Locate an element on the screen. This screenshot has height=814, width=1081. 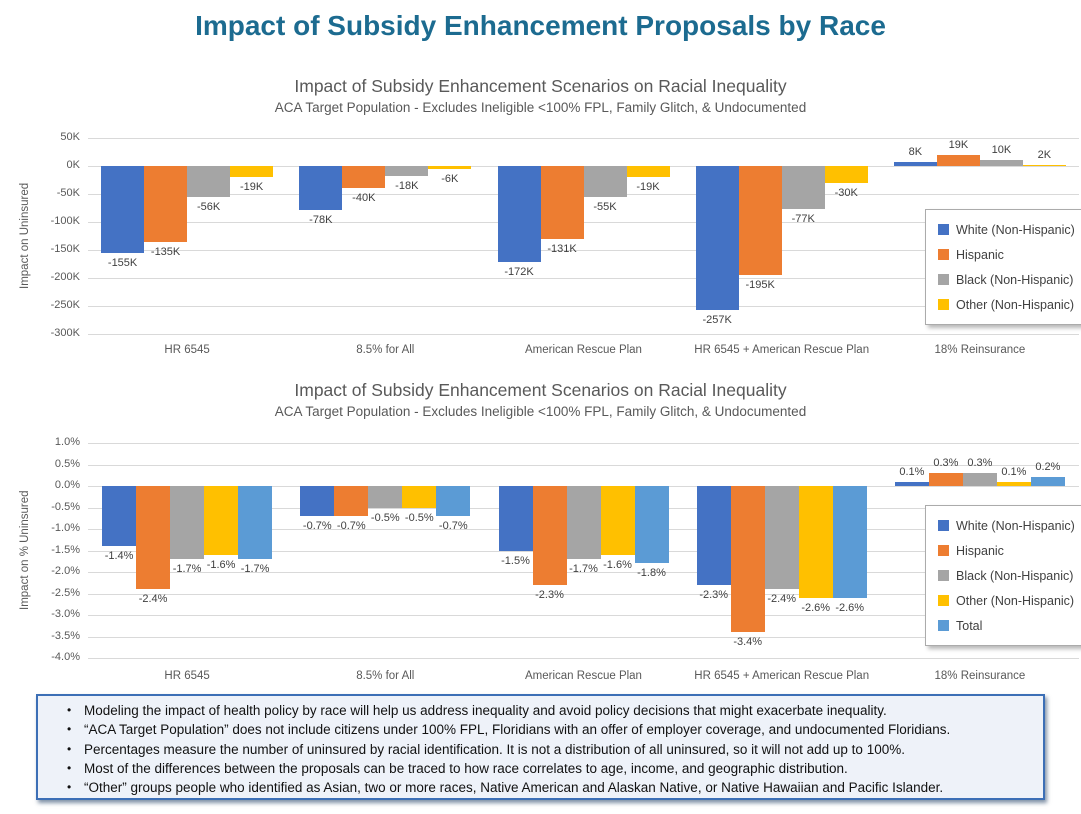
bar-value-label: -40K is located at coordinates (364, 198).